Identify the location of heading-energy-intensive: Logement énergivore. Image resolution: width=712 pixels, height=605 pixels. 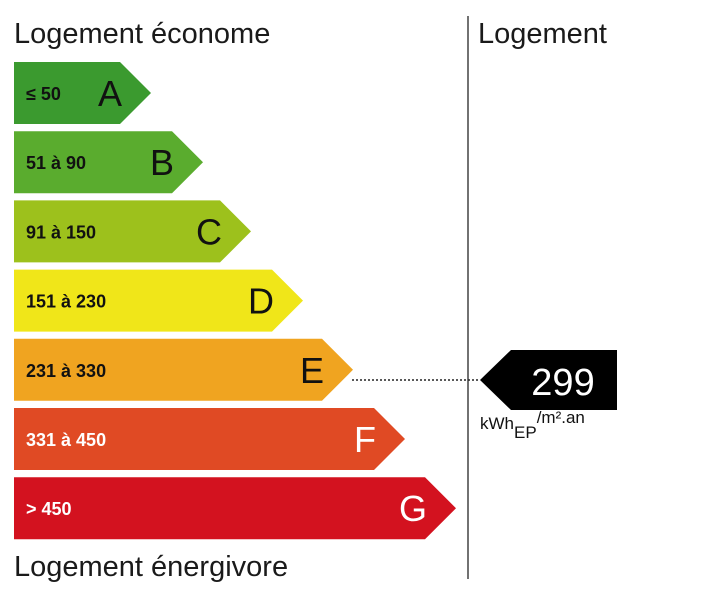
(151, 567).